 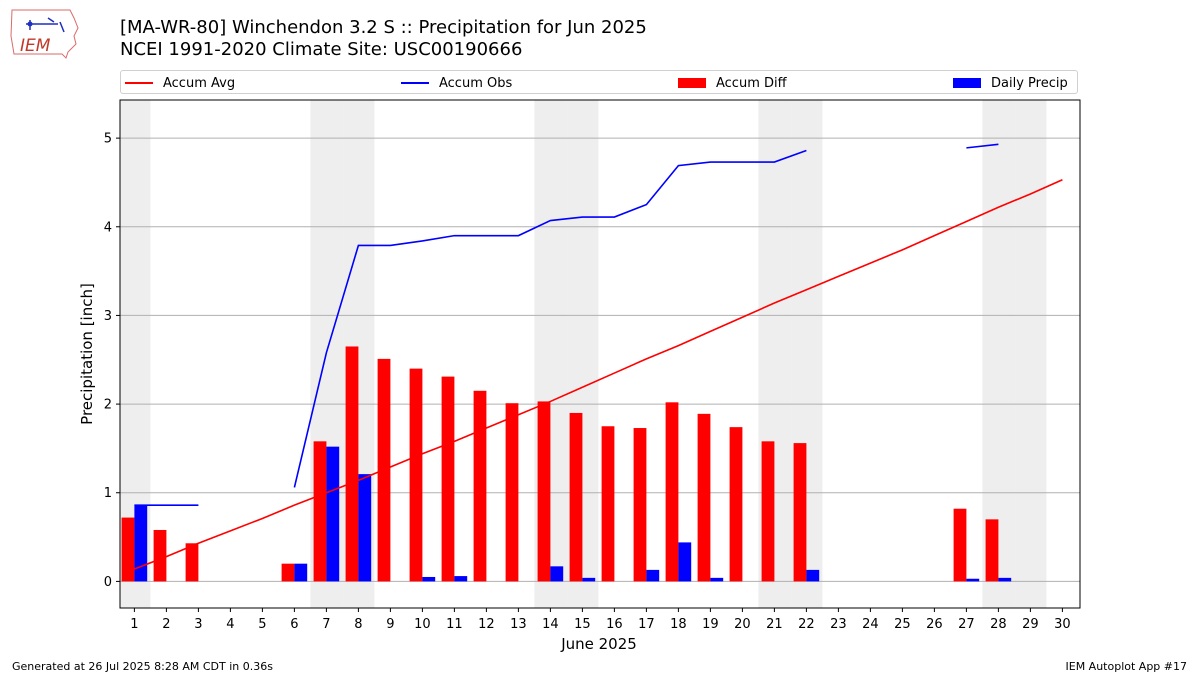 What do you see at coordinates (774, 624) in the screenshot?
I see `x-tick-label: 21` at bounding box center [774, 624].